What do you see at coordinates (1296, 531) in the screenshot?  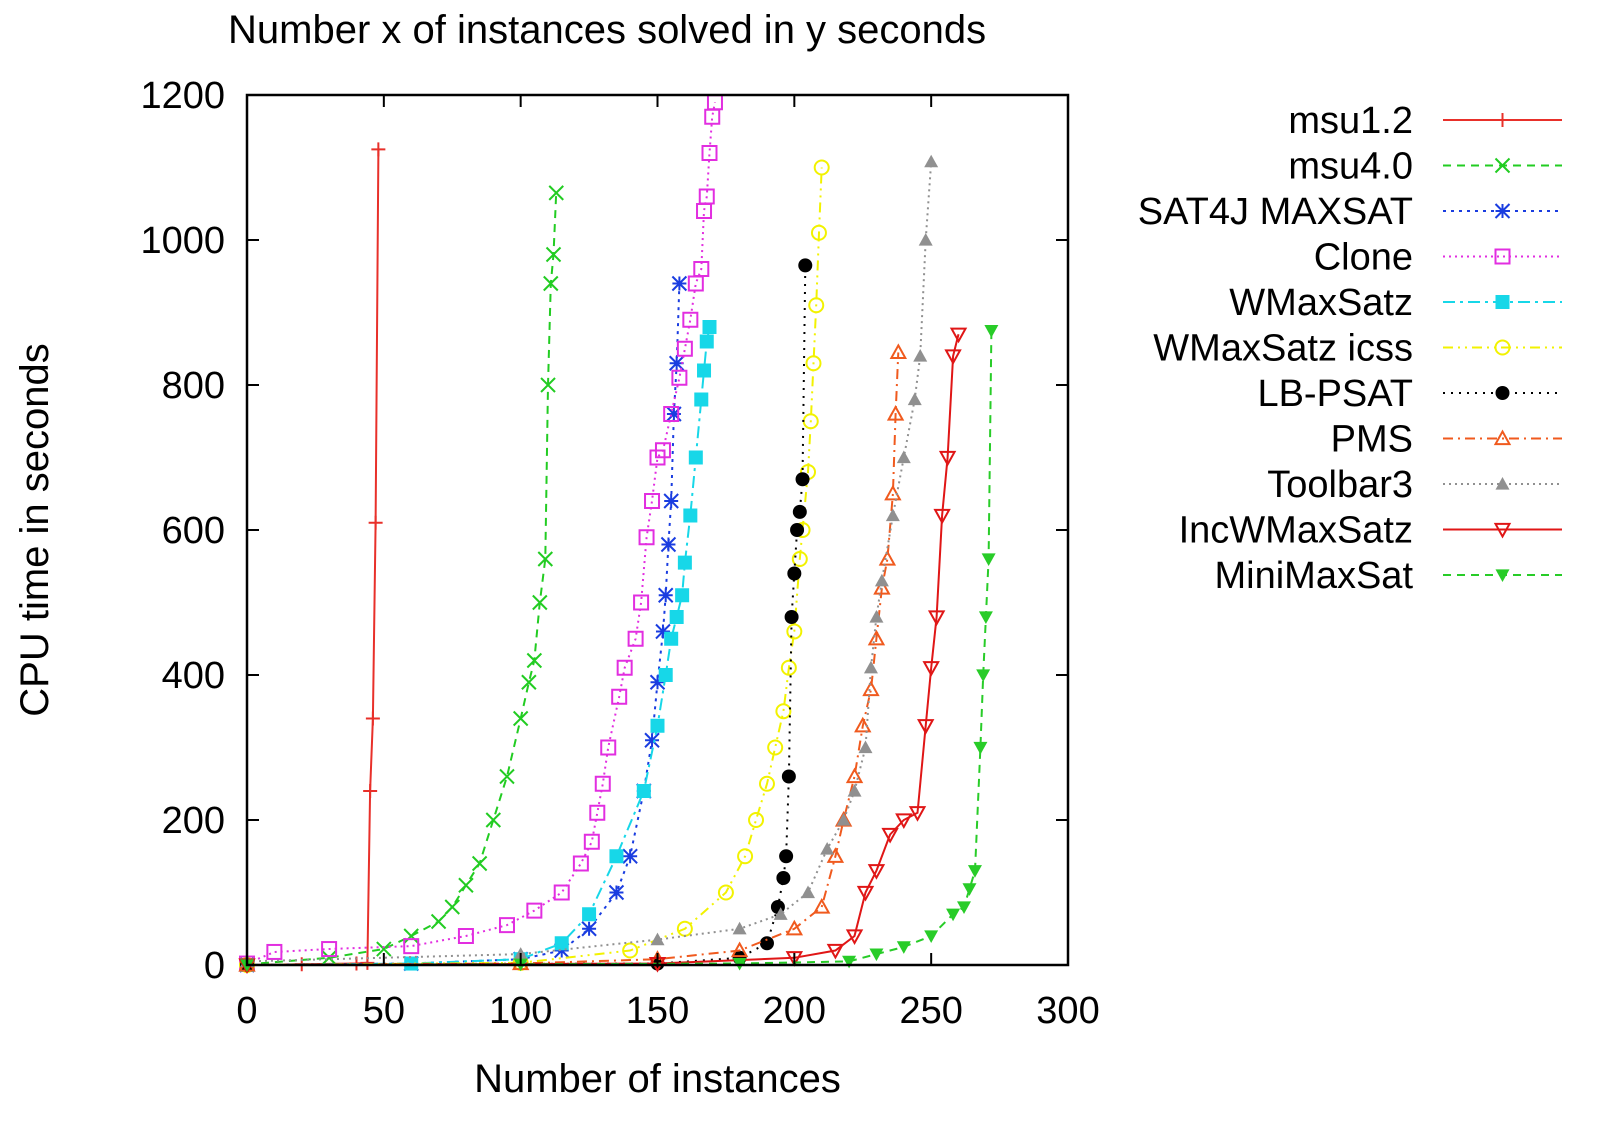 I see `legend-label: IncWMaxSatz` at bounding box center [1296, 531].